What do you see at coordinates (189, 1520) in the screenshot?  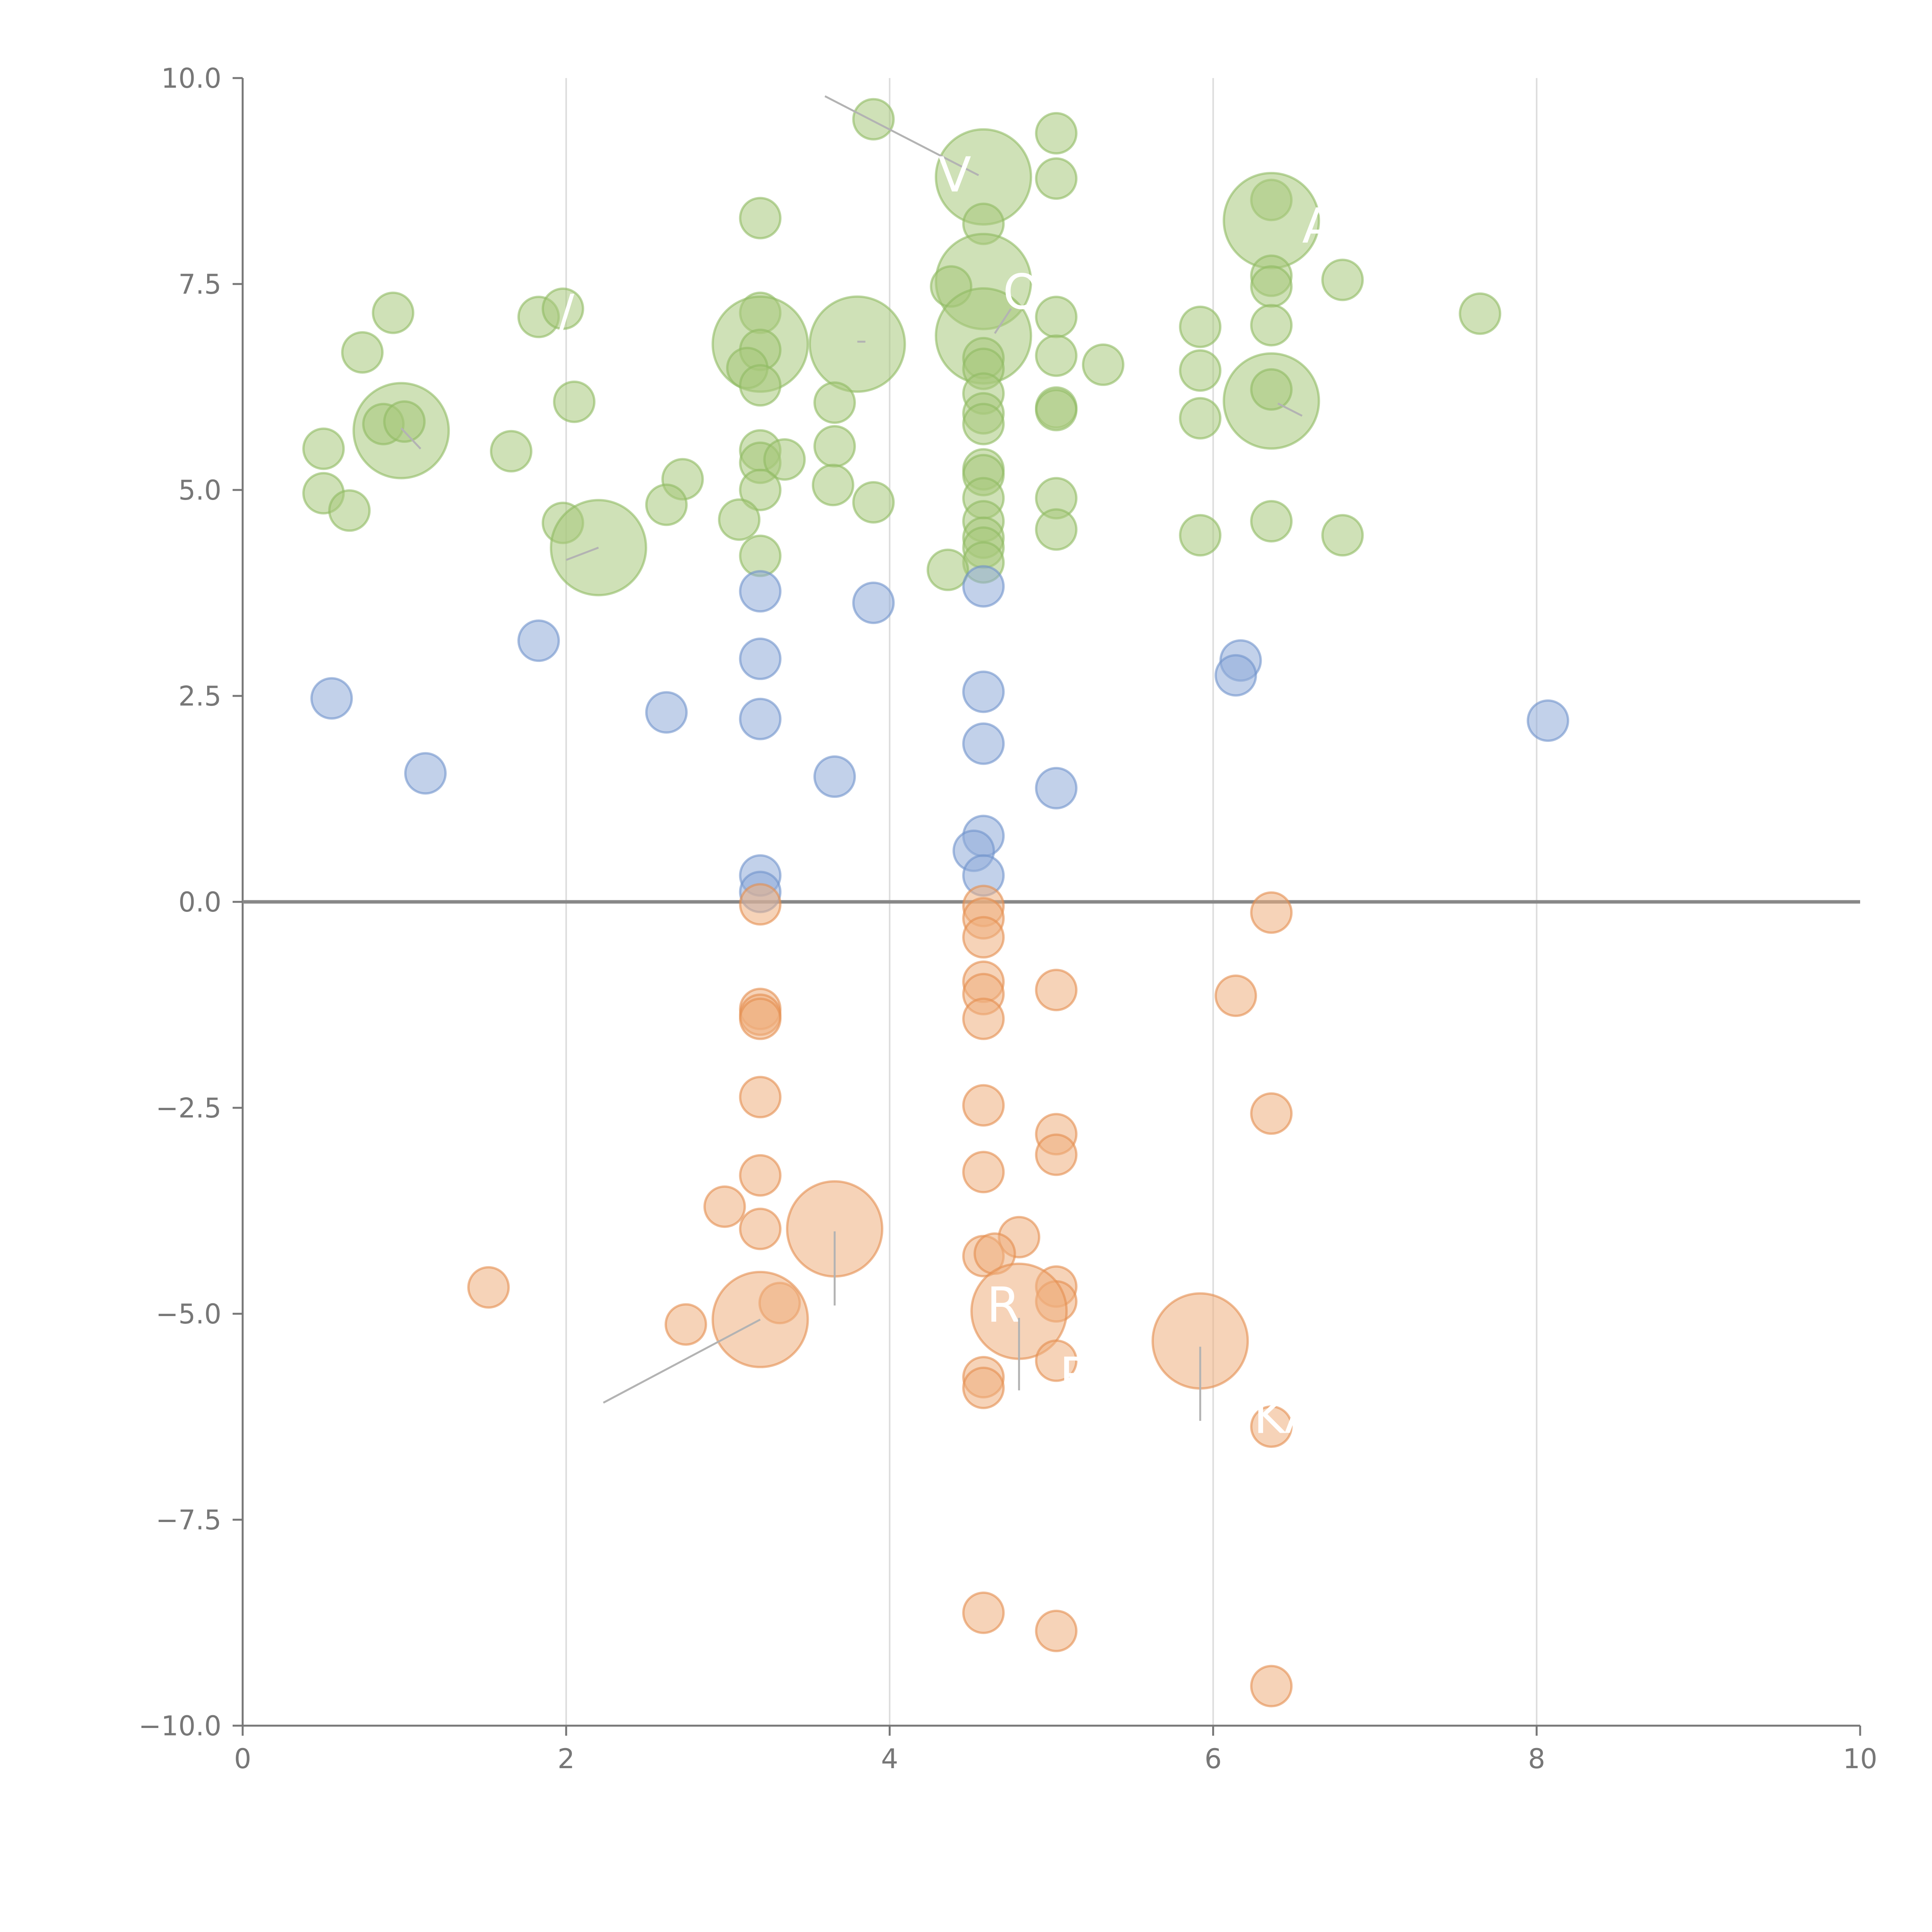 I see `y-tick-label: −7.5` at bounding box center [189, 1520].